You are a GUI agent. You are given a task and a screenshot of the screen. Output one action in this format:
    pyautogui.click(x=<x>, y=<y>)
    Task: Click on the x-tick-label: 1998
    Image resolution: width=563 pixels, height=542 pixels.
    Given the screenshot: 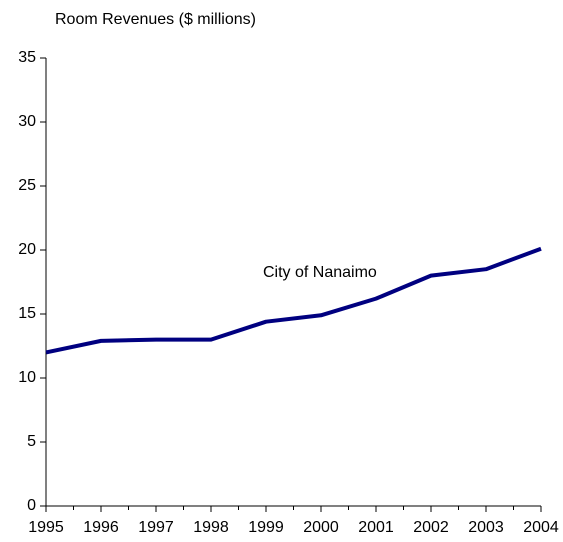 What is the action you would take?
    pyautogui.click(x=211, y=527)
    